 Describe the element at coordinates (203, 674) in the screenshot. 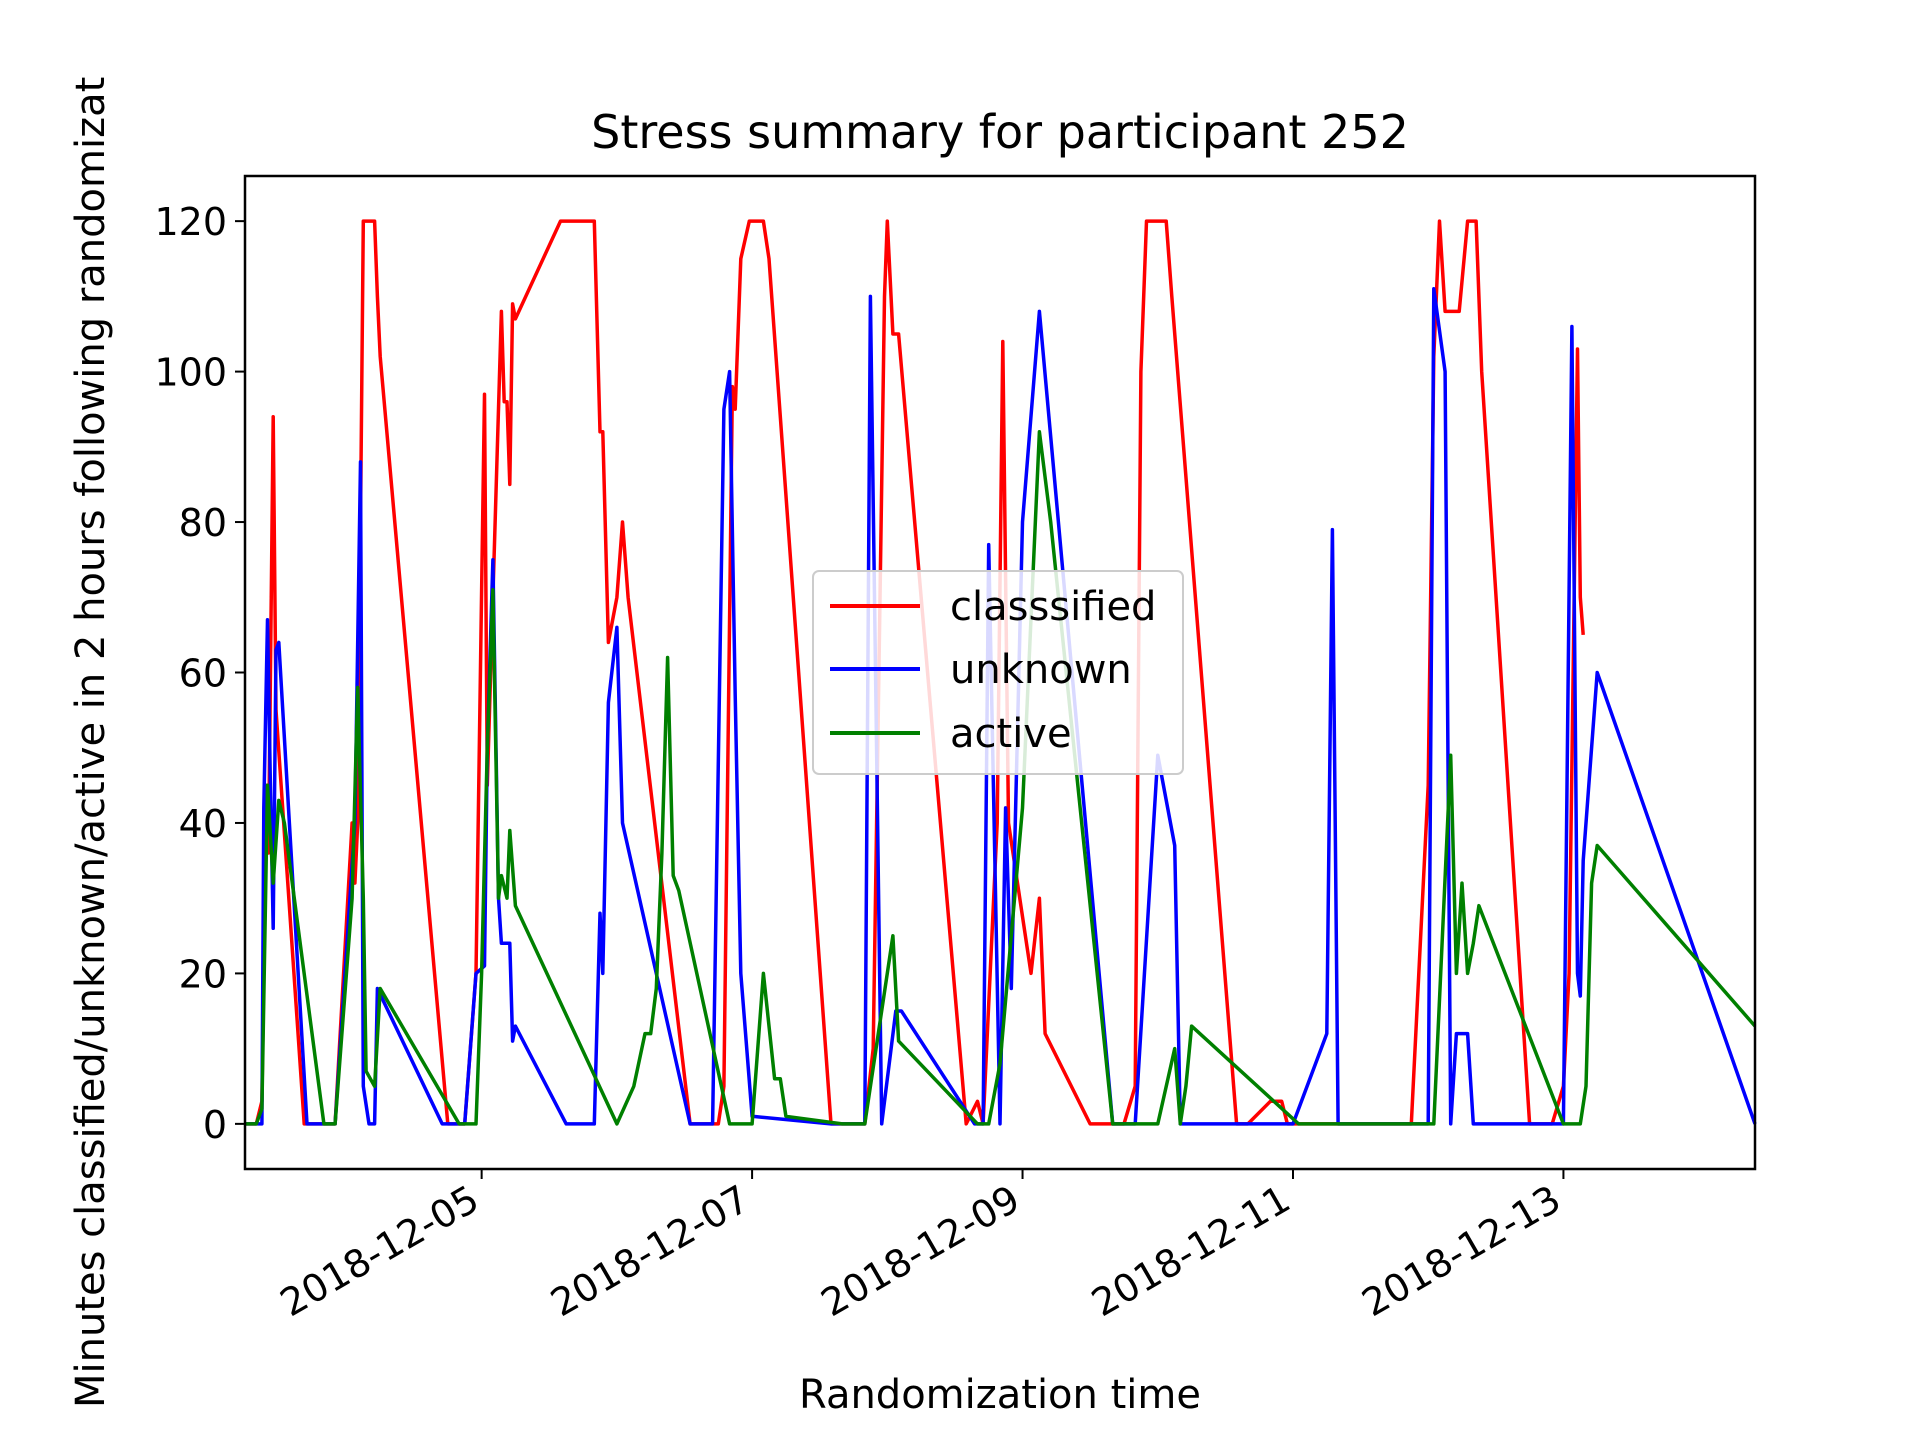

I see `y-tick-label: 60` at that location.